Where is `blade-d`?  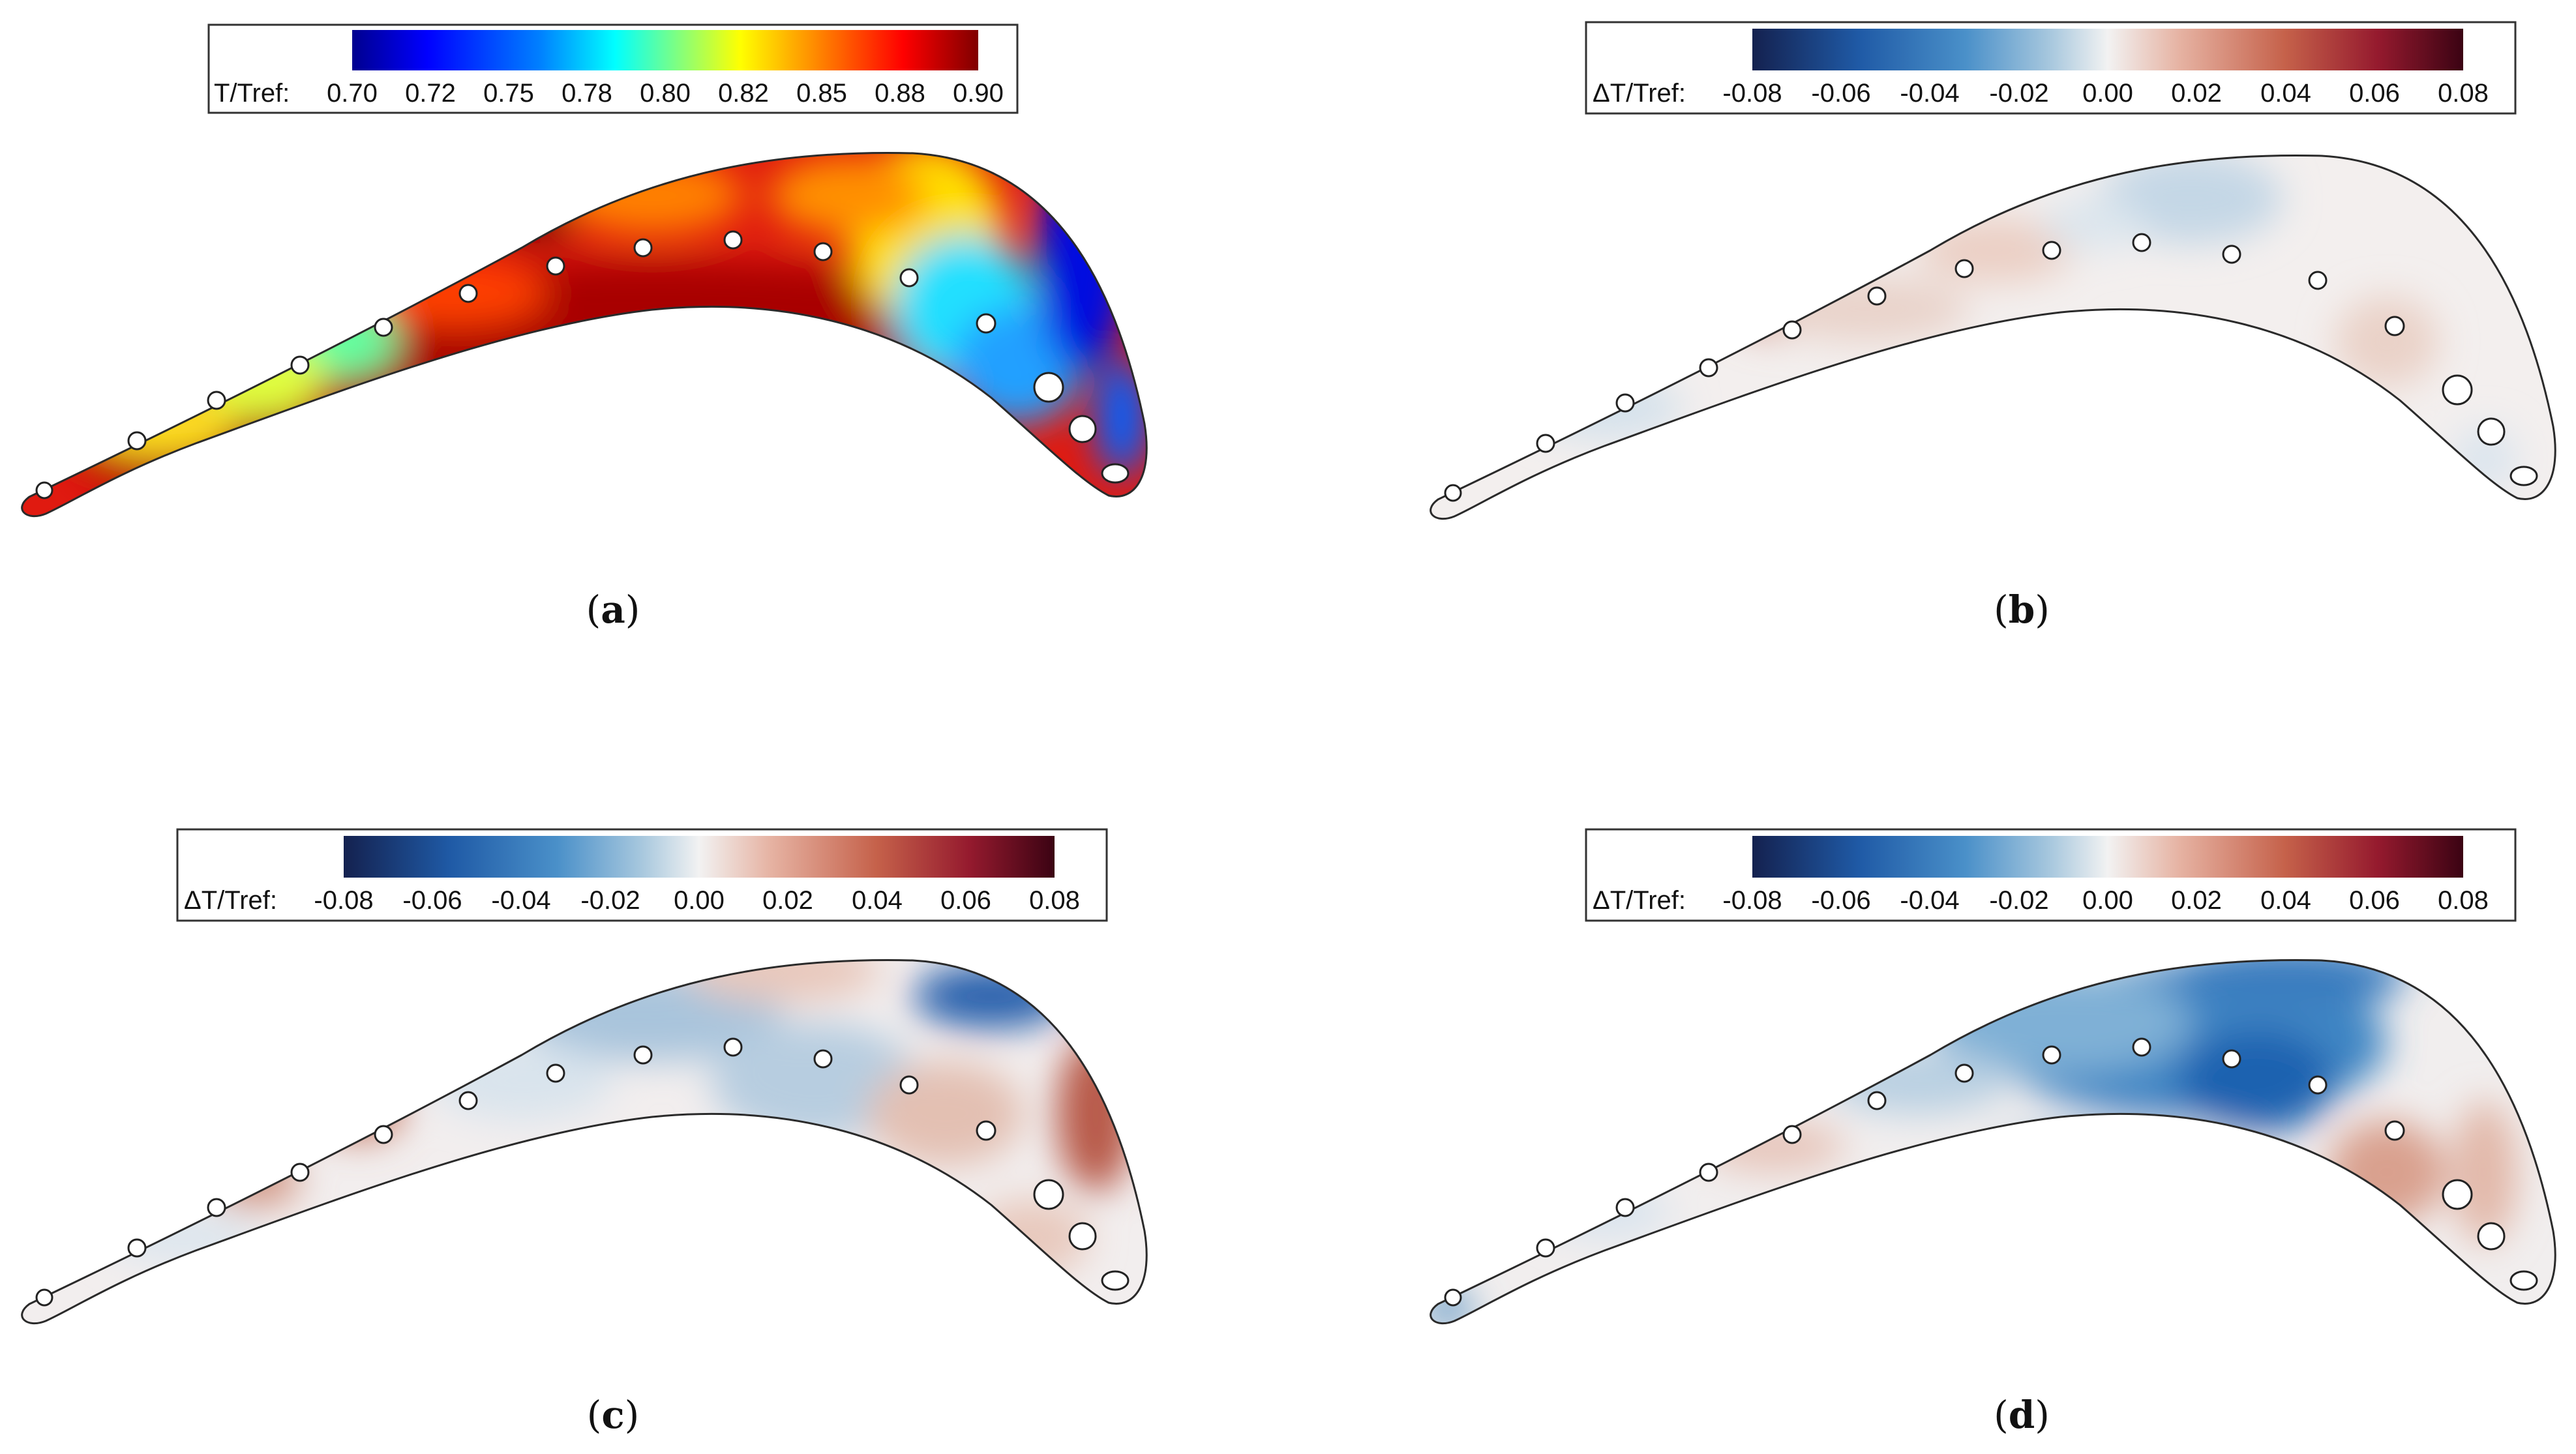
blade-d is located at coordinates (1993, 1141).